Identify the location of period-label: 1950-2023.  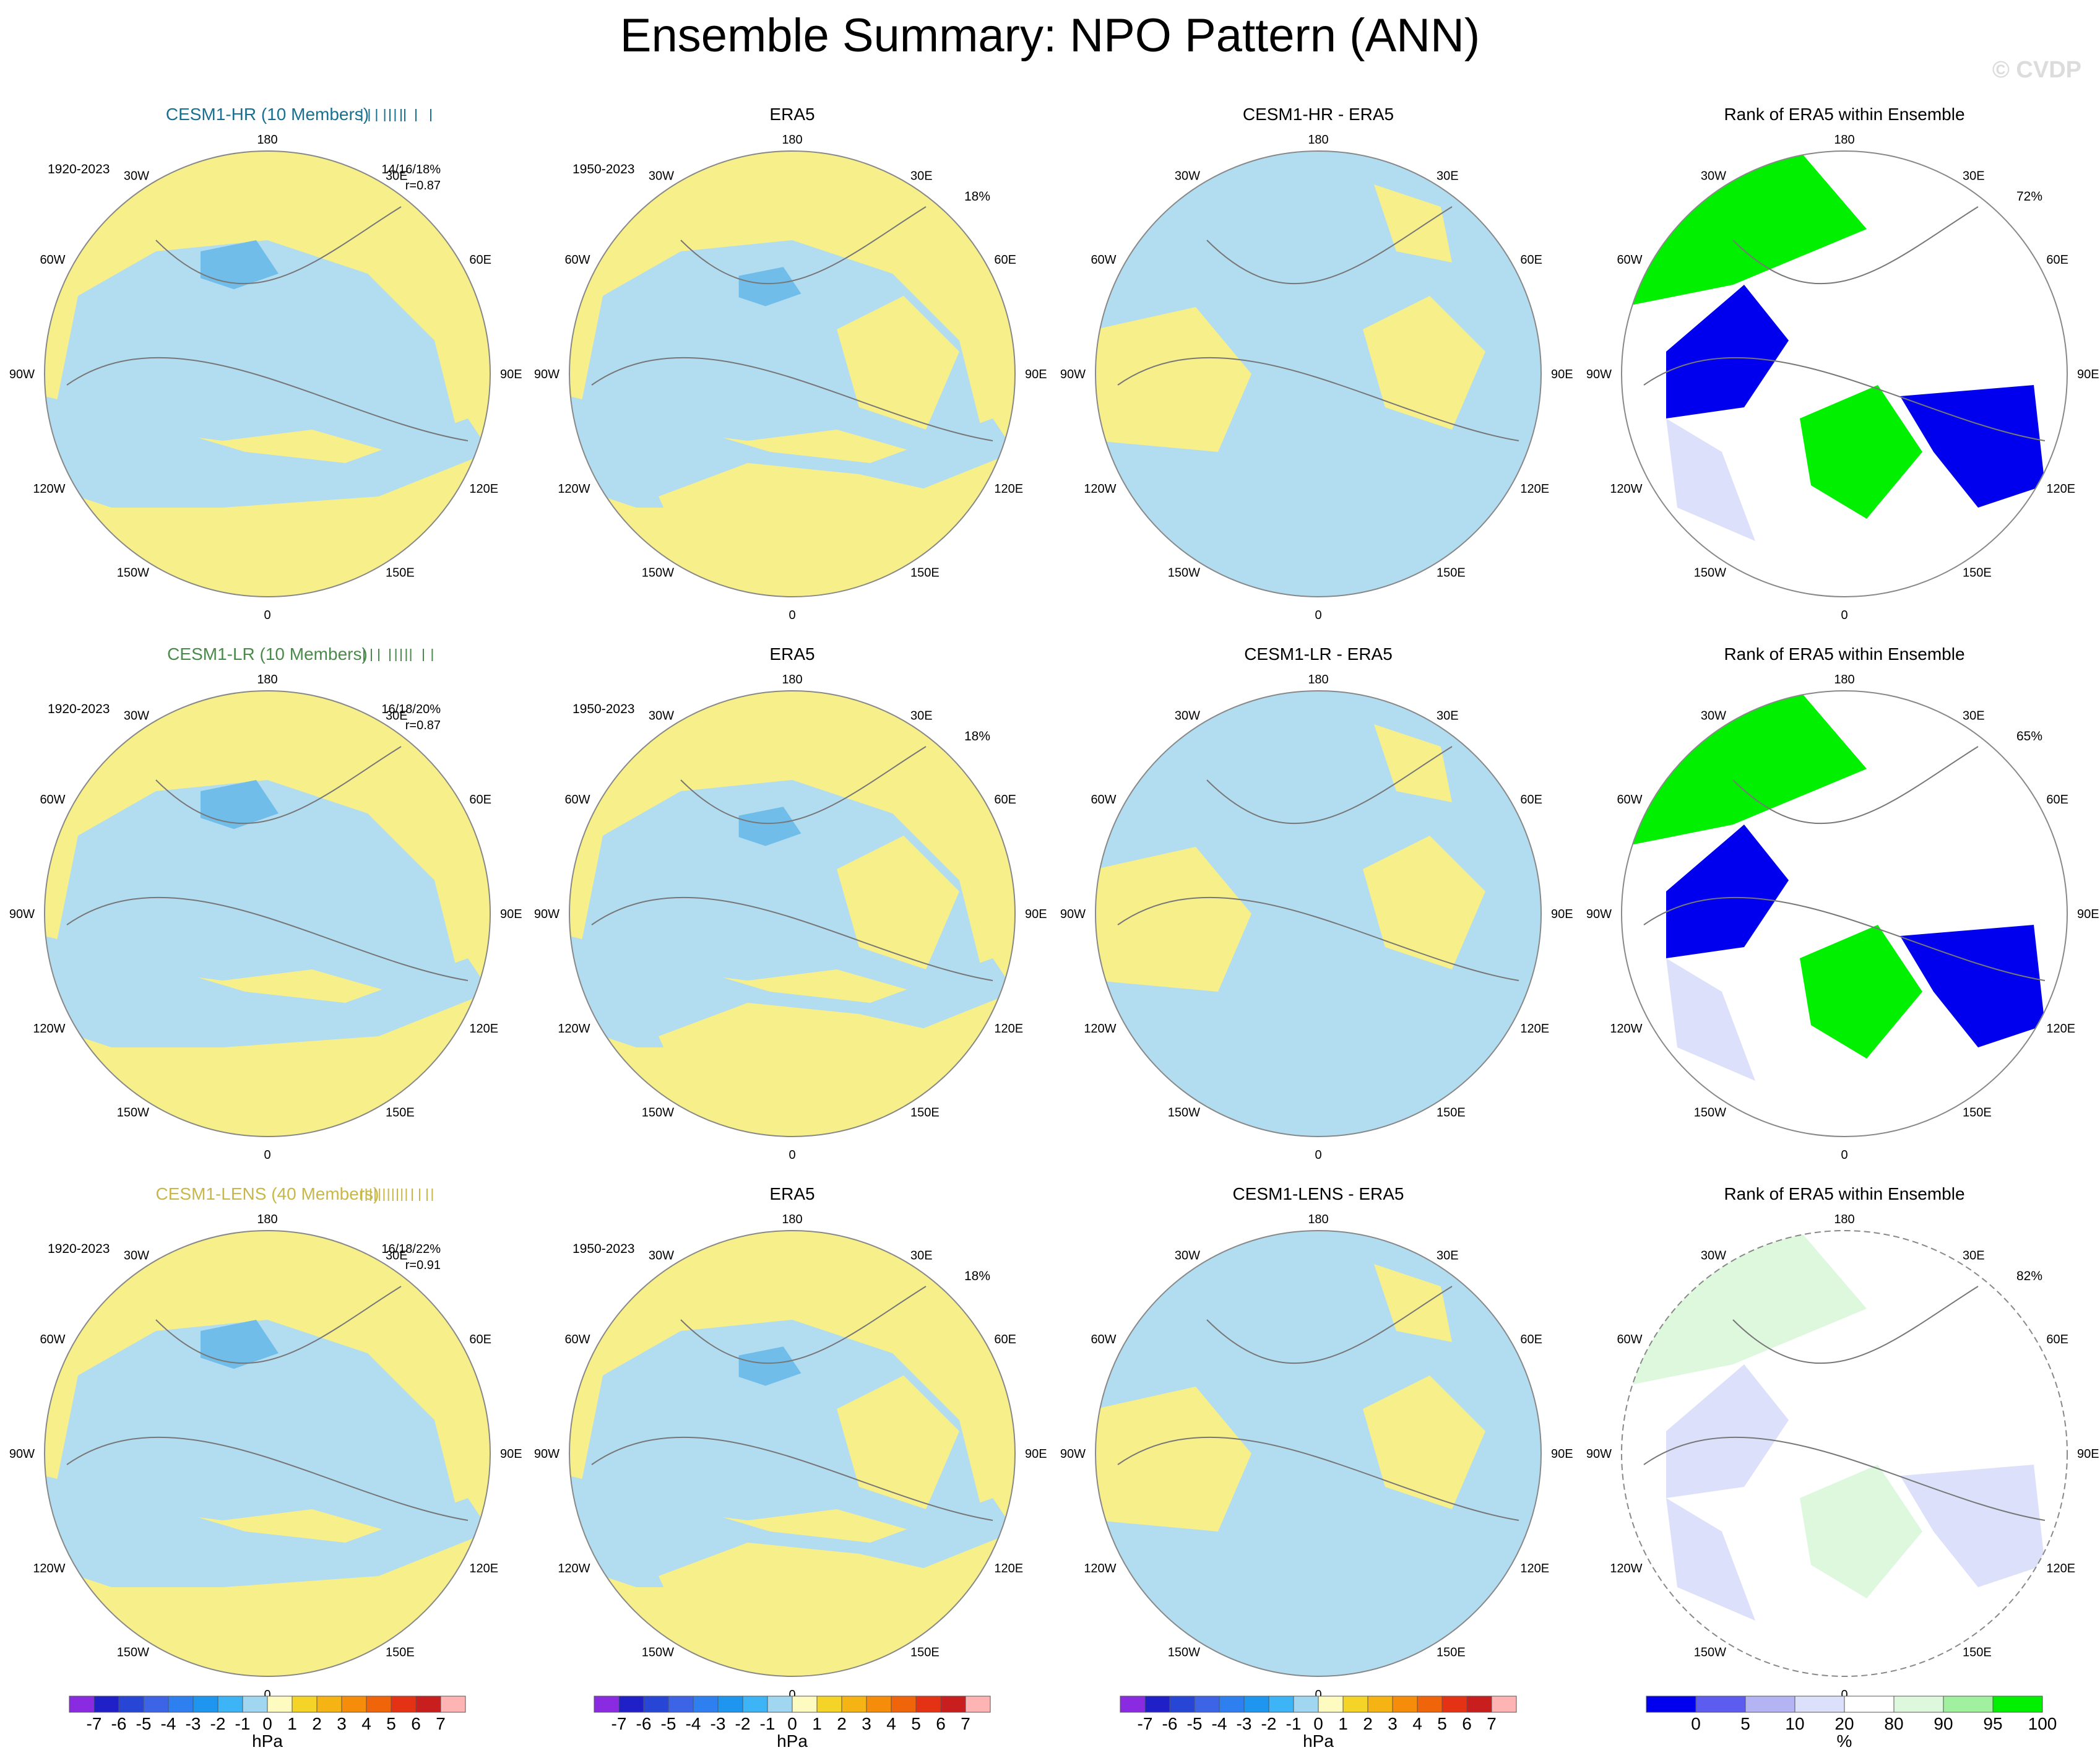
(603, 709).